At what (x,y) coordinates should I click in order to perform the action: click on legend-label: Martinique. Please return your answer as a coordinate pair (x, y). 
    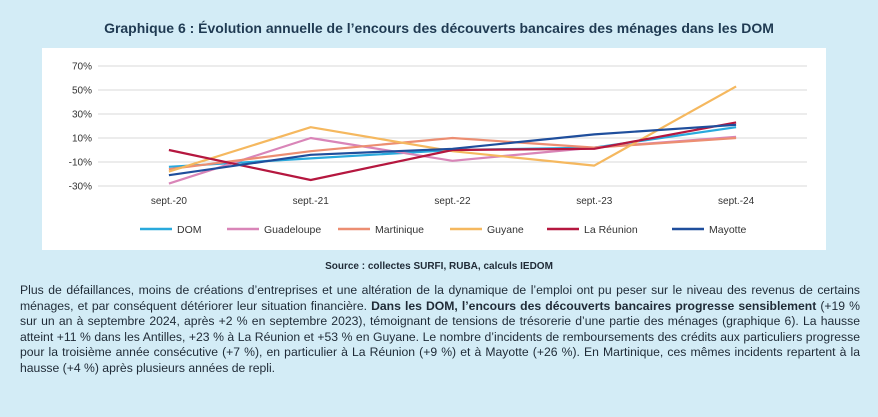
    Looking at the image, I should click on (399, 230).